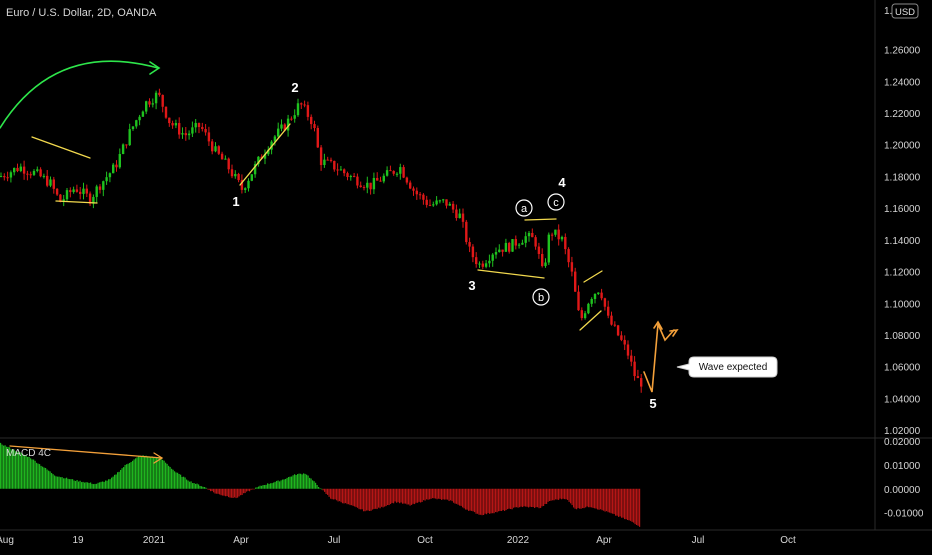 This screenshot has height=555, width=932. What do you see at coordinates (334, 540) in the screenshot?
I see `time-tick-4: Jul` at bounding box center [334, 540].